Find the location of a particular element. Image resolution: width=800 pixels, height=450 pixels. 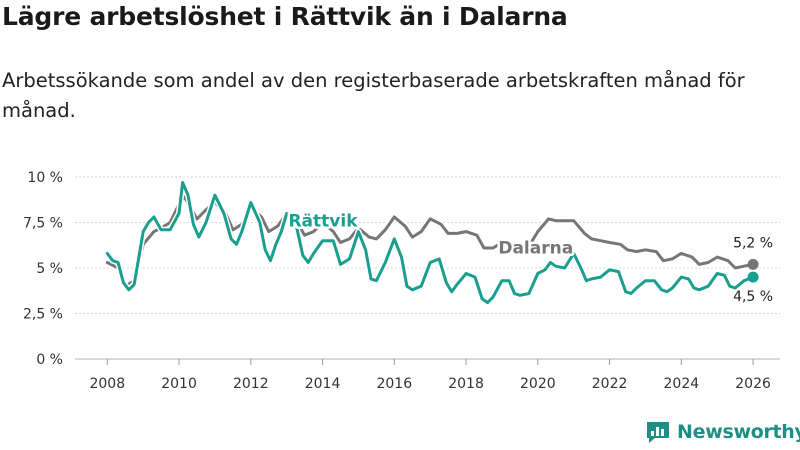

series-label-rattvik: Rättvik is located at coordinates (323, 222).